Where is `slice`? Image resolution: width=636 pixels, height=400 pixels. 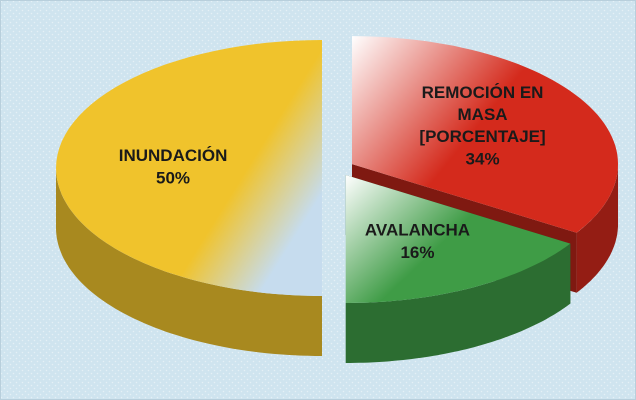
slice is located at coordinates (458, 239).